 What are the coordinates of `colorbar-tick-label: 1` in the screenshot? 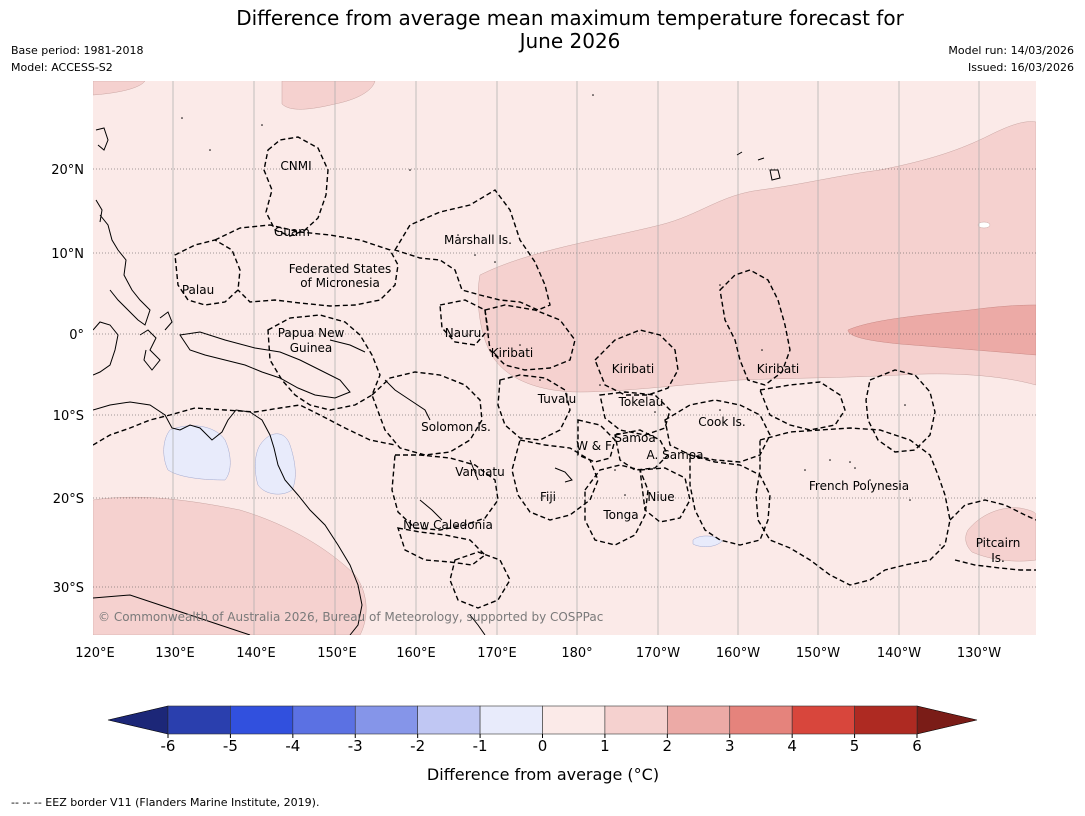 It's located at (605, 746).